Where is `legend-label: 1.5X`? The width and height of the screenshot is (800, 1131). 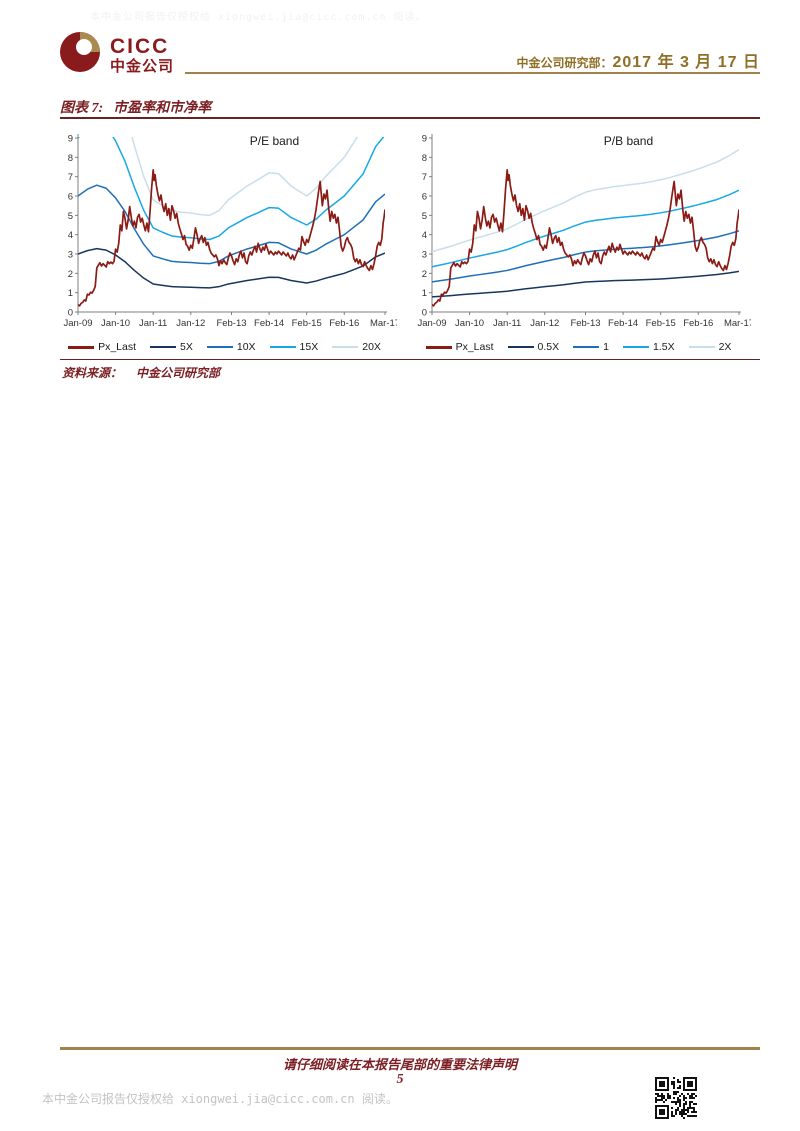 legend-label: 1.5X is located at coordinates (663, 347).